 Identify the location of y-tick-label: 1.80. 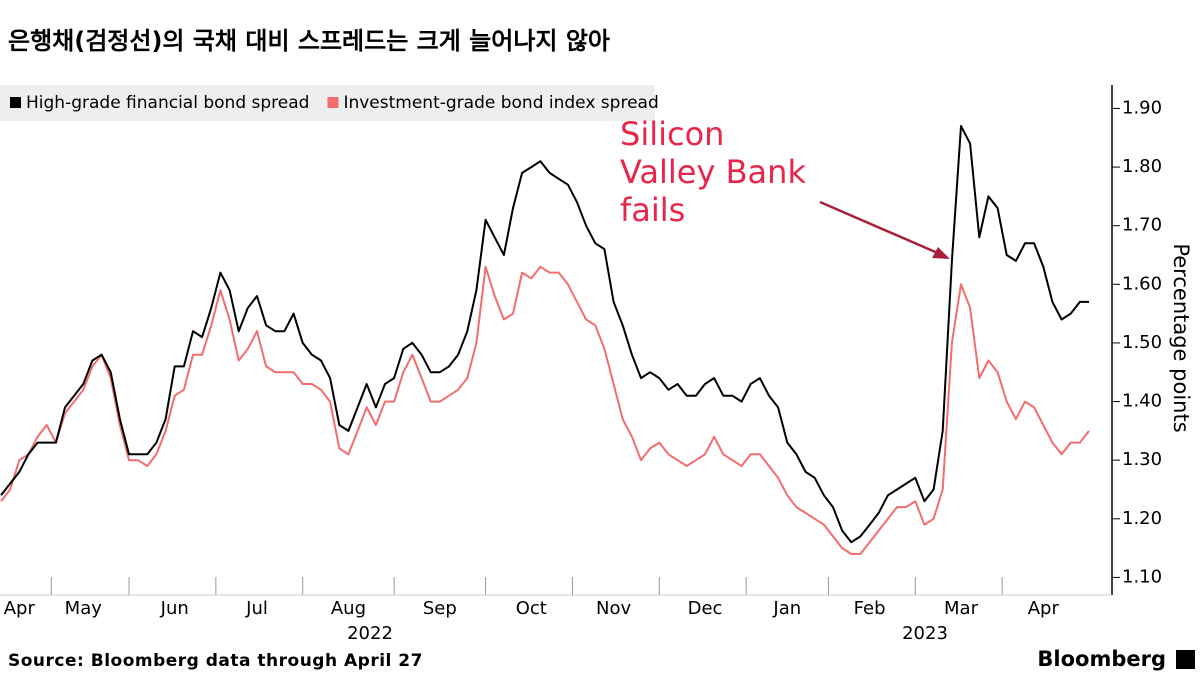
(1142, 166).